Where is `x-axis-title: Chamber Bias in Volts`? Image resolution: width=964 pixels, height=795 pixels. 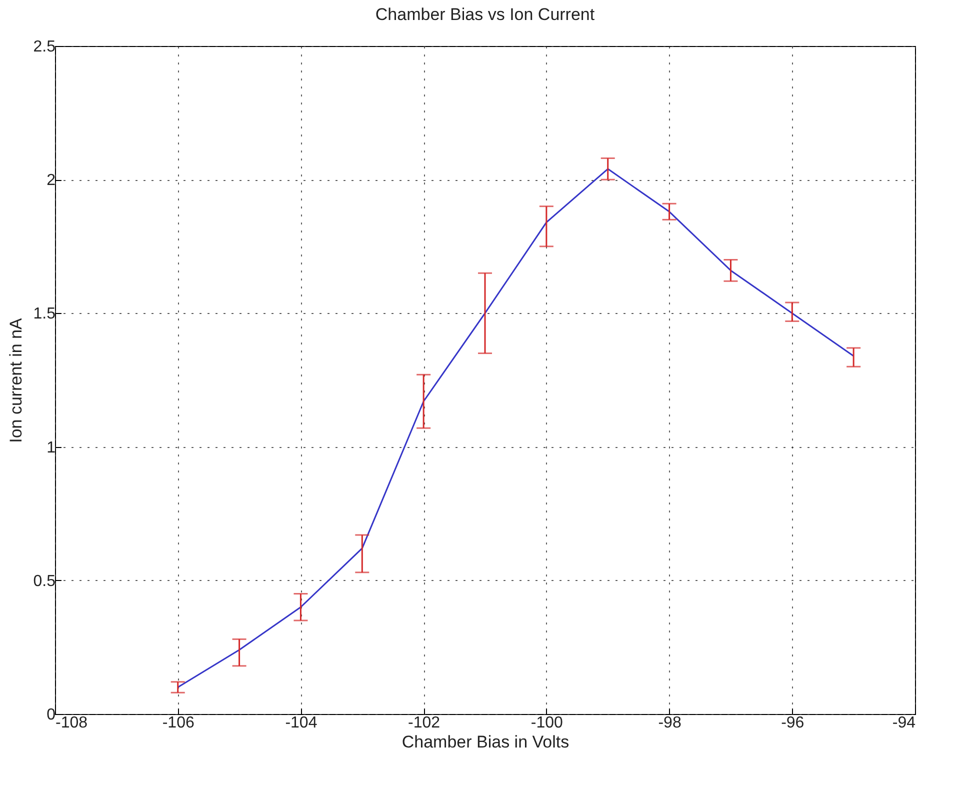
x-axis-title: Chamber Bias in Volts is located at coordinates (486, 742).